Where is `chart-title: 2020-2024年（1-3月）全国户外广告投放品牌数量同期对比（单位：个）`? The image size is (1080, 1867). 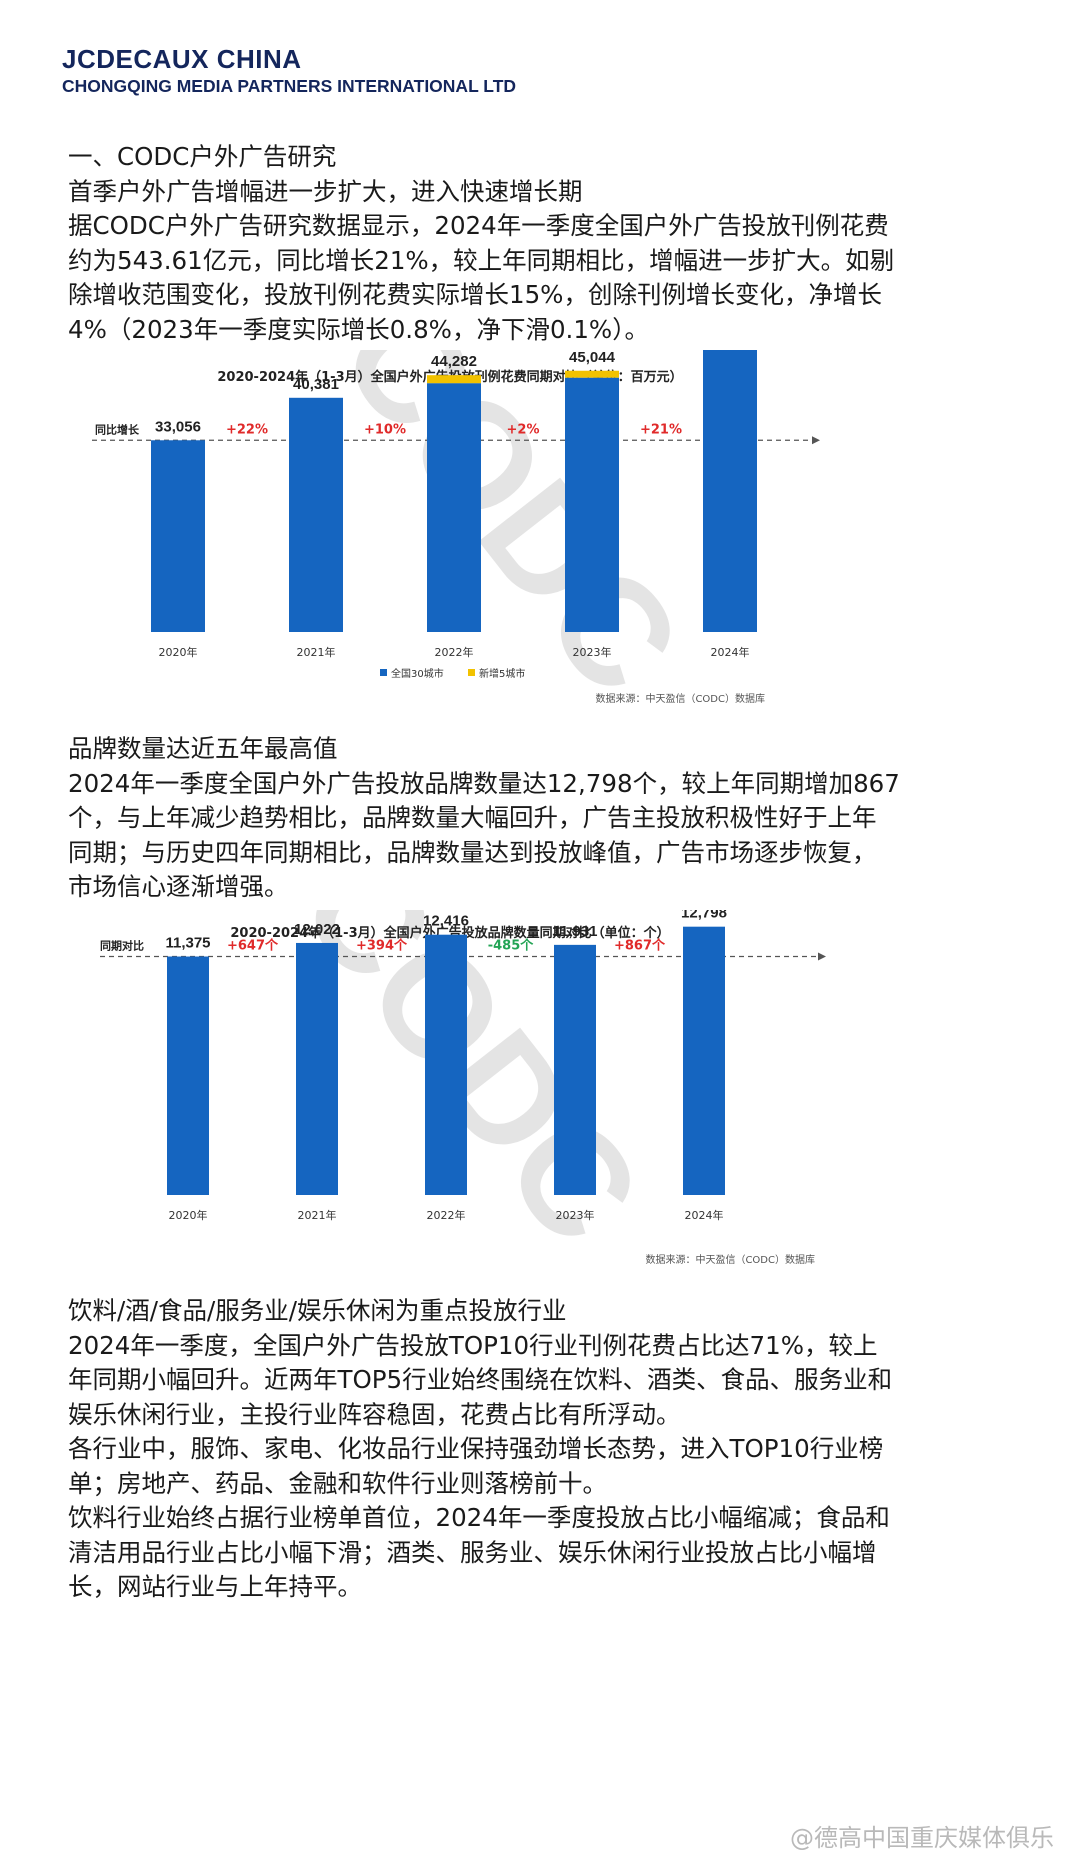
chart-title: 2020-2024年（1-3月）全国户外广告投放品牌数量同期对比（单位：个） is located at coordinates (449, 933).